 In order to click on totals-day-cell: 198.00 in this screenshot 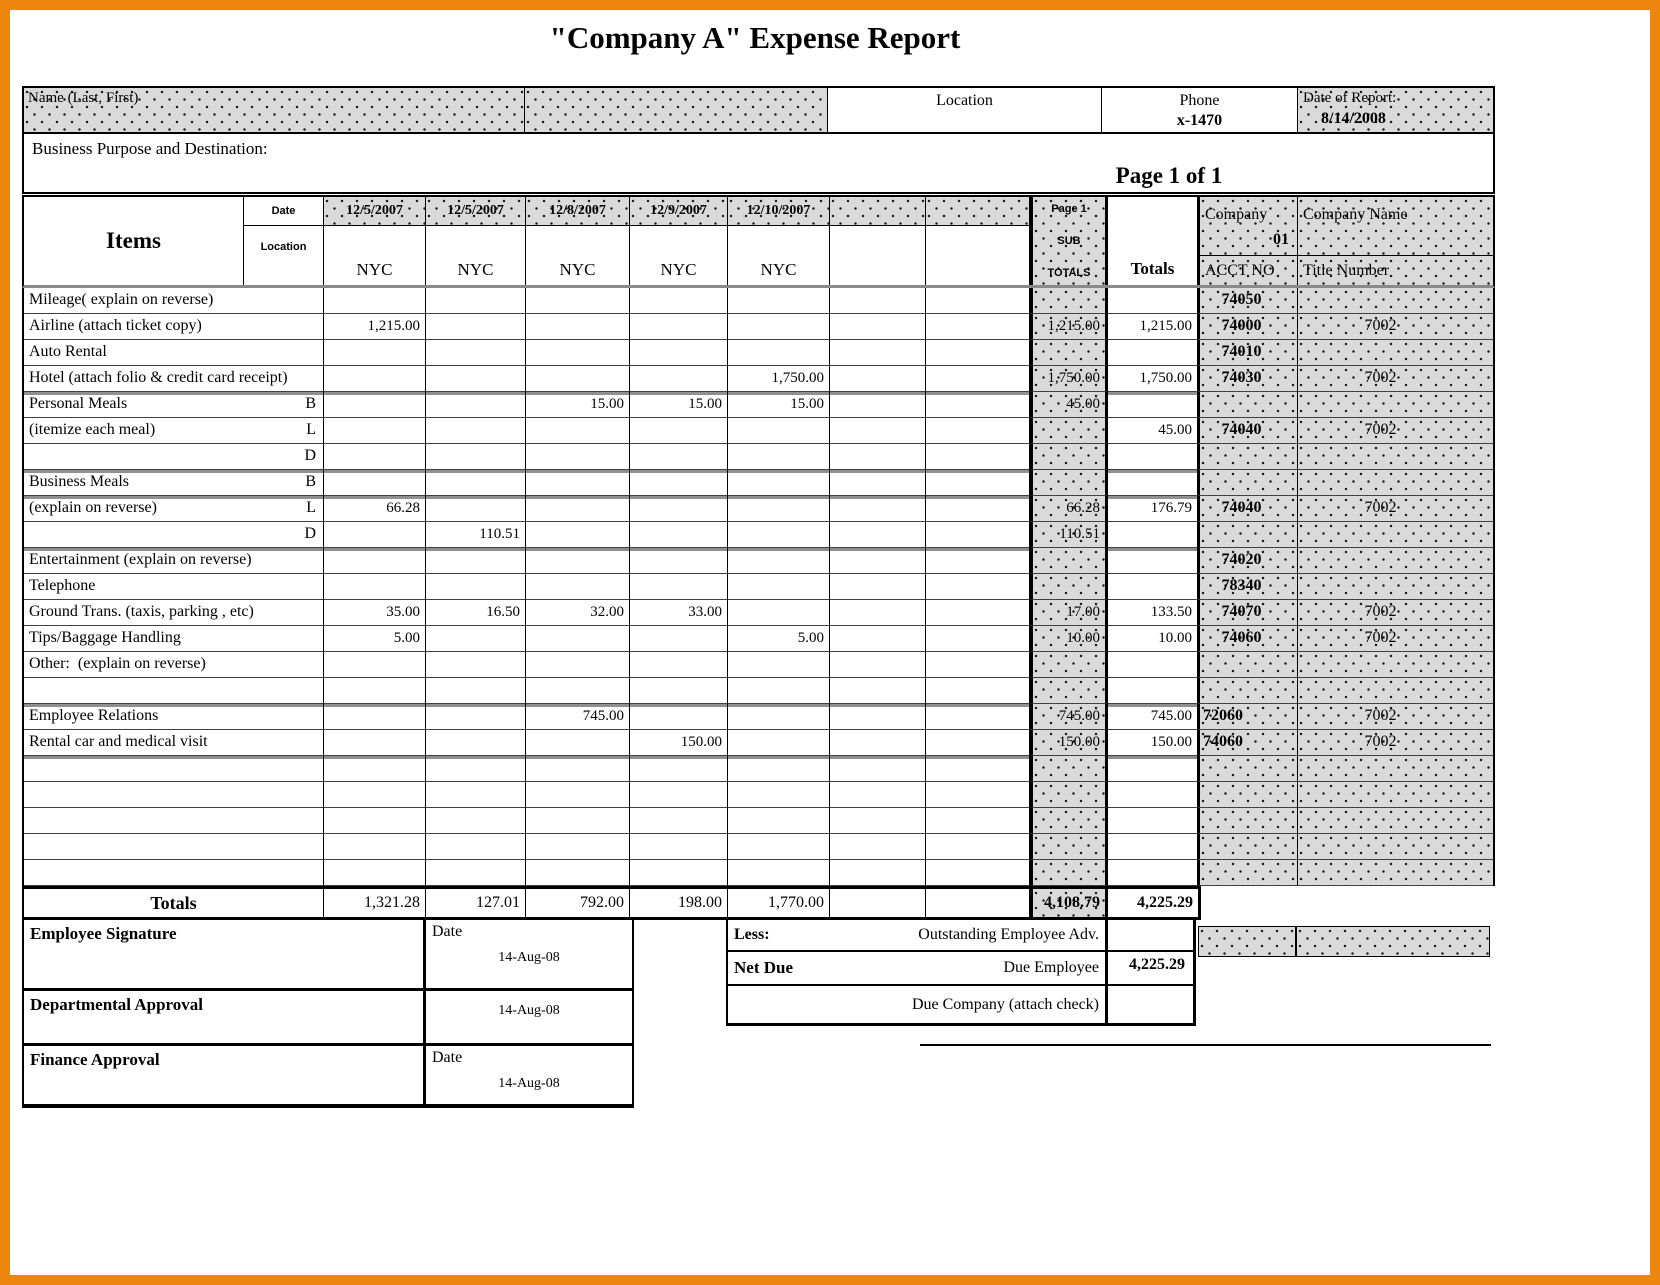, I will do `click(679, 903)`.